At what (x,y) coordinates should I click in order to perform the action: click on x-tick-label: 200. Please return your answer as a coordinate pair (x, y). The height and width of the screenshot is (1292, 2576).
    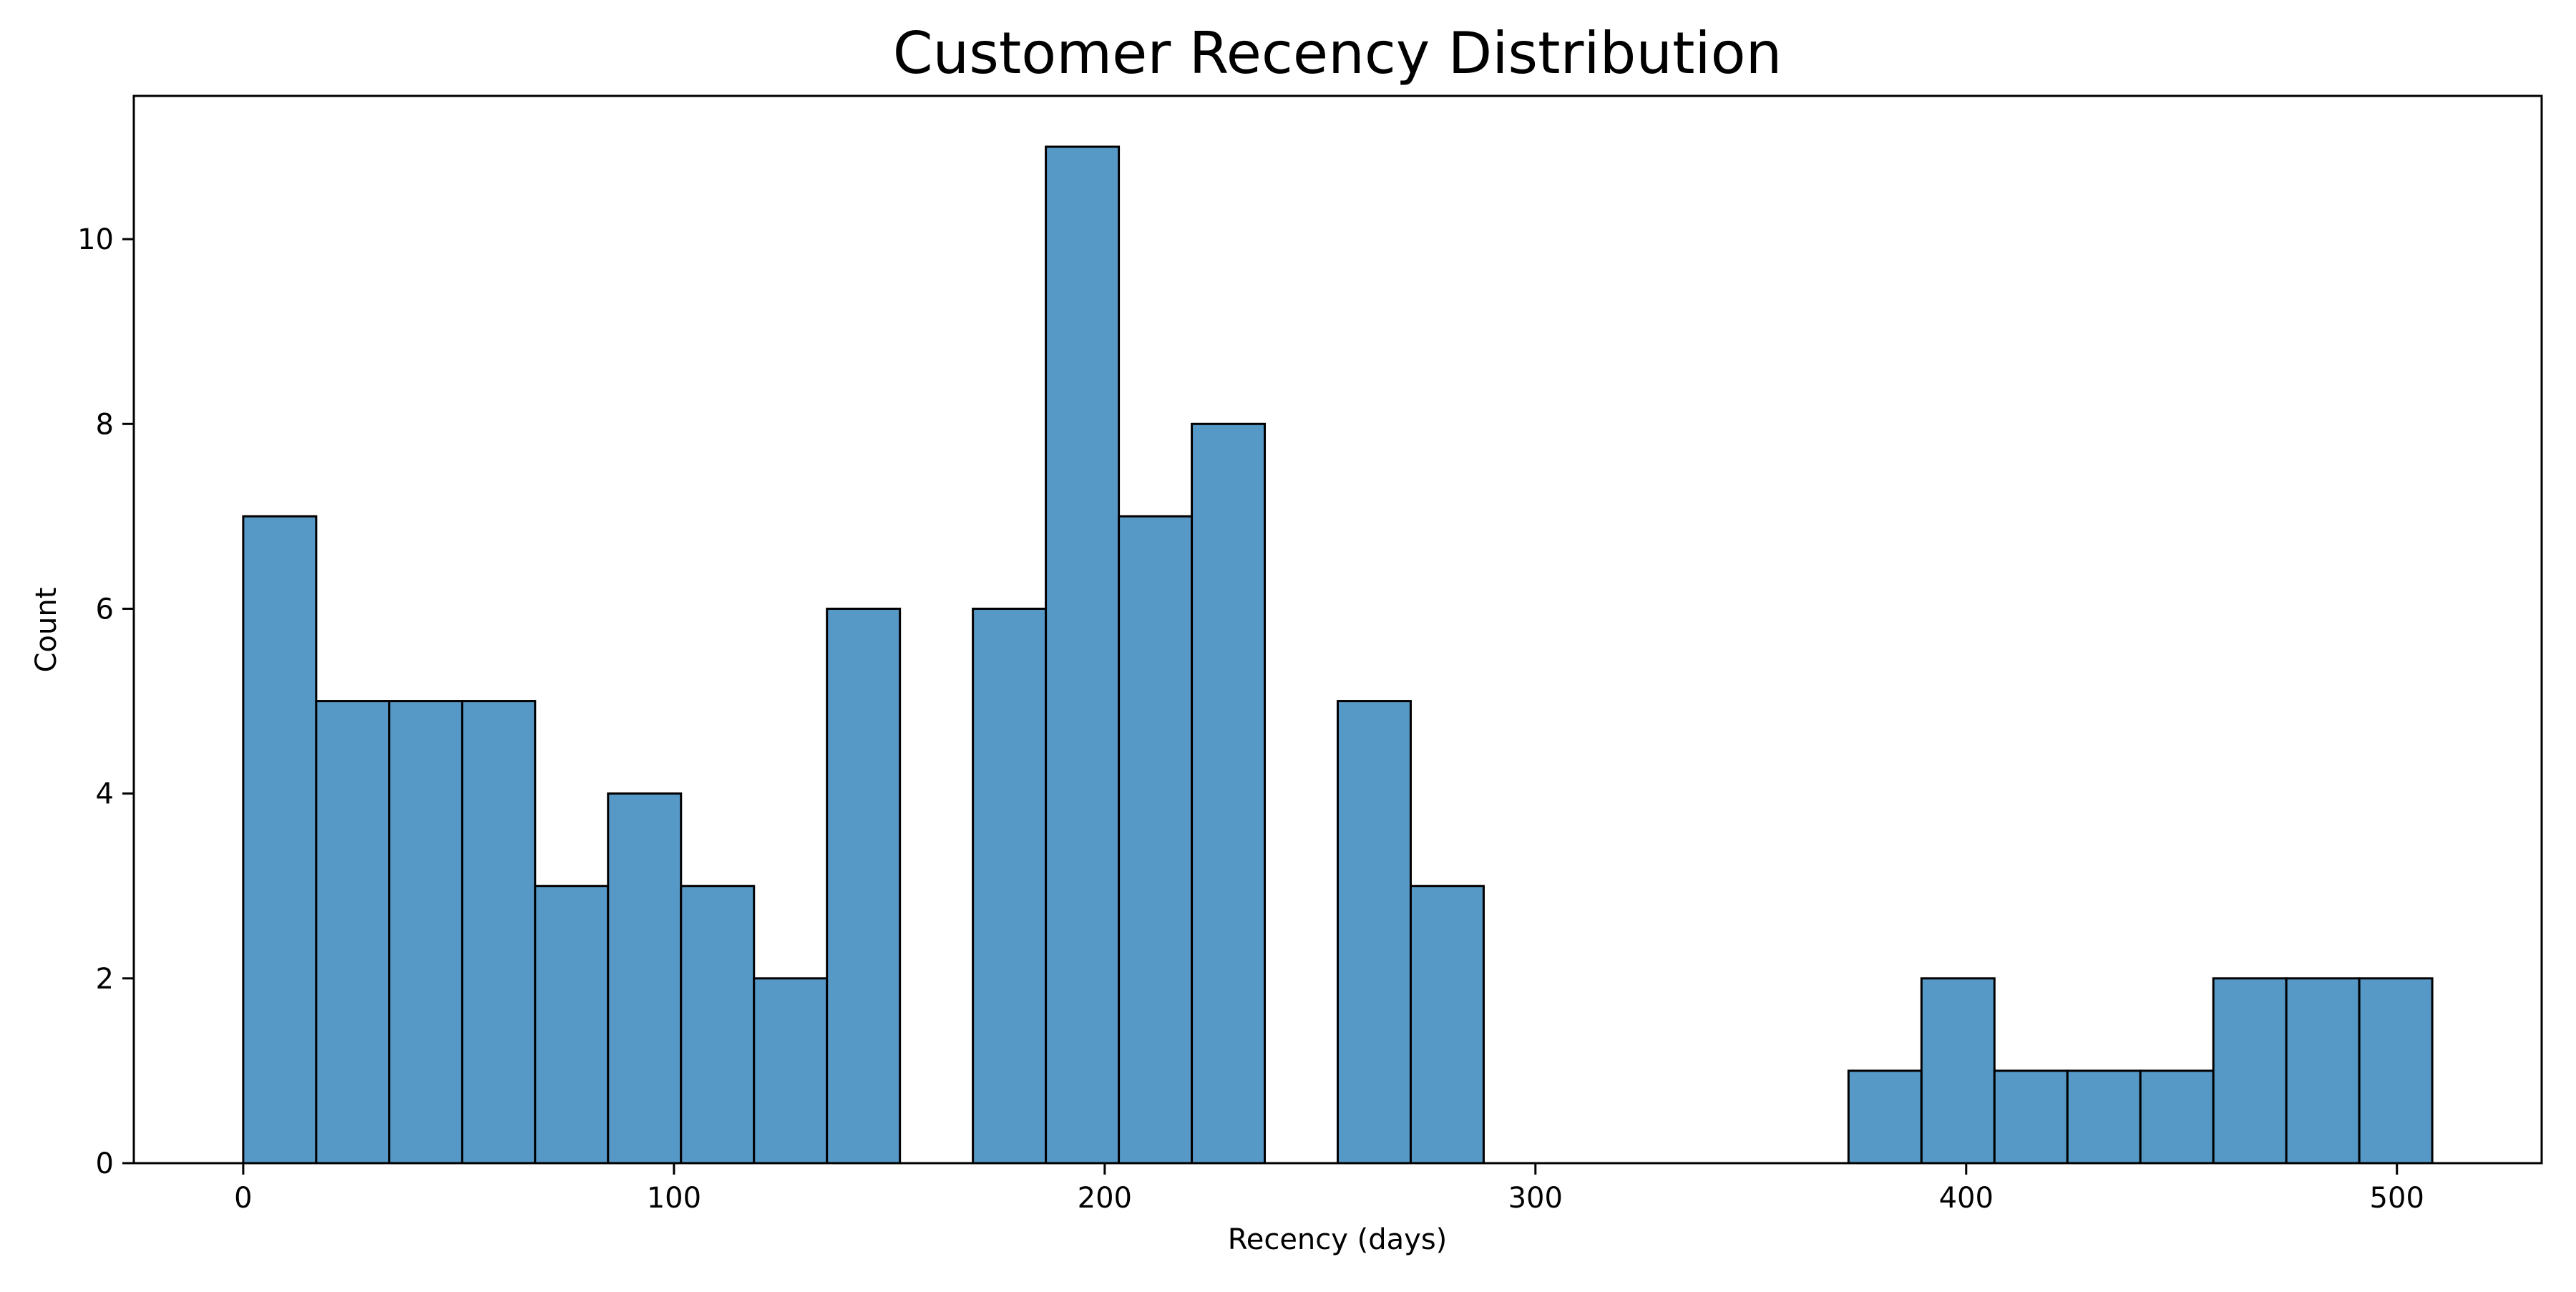
    Looking at the image, I should click on (1105, 1198).